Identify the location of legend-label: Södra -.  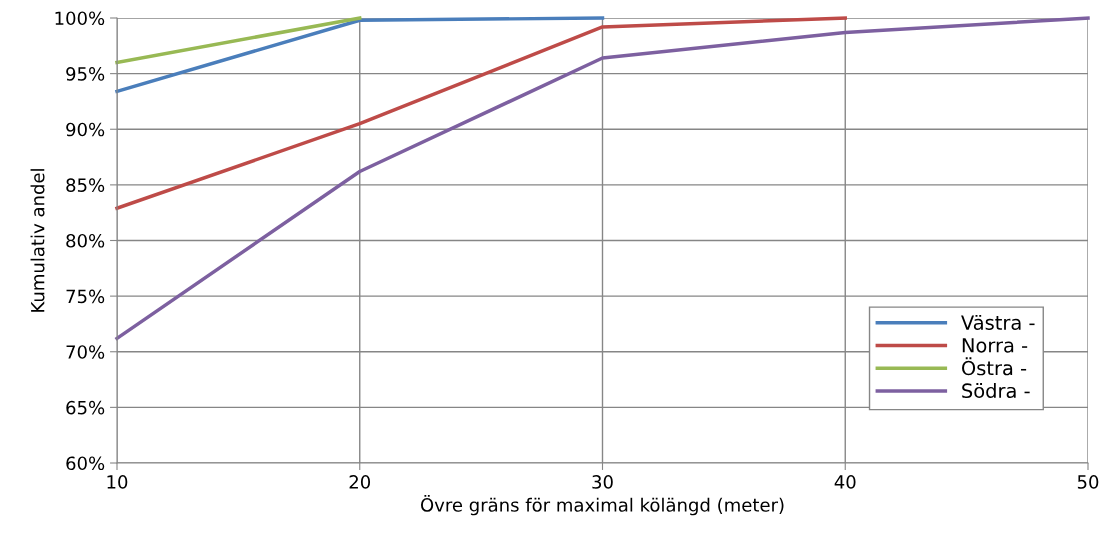
(996, 391).